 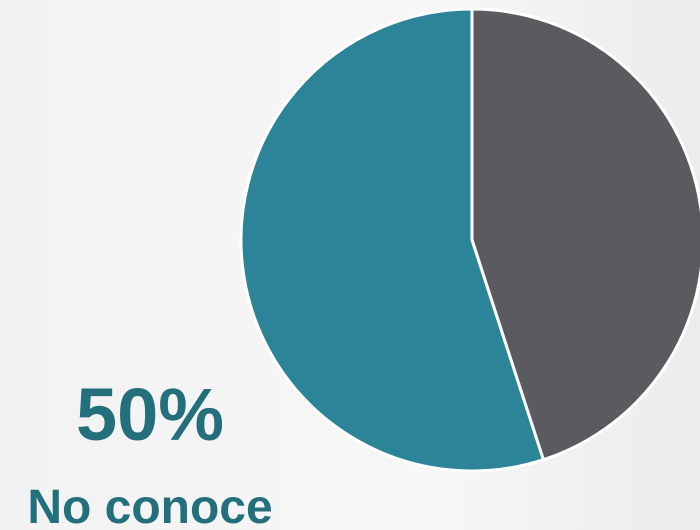 I want to click on annotation-value: 50%, so click(x=150, y=414).